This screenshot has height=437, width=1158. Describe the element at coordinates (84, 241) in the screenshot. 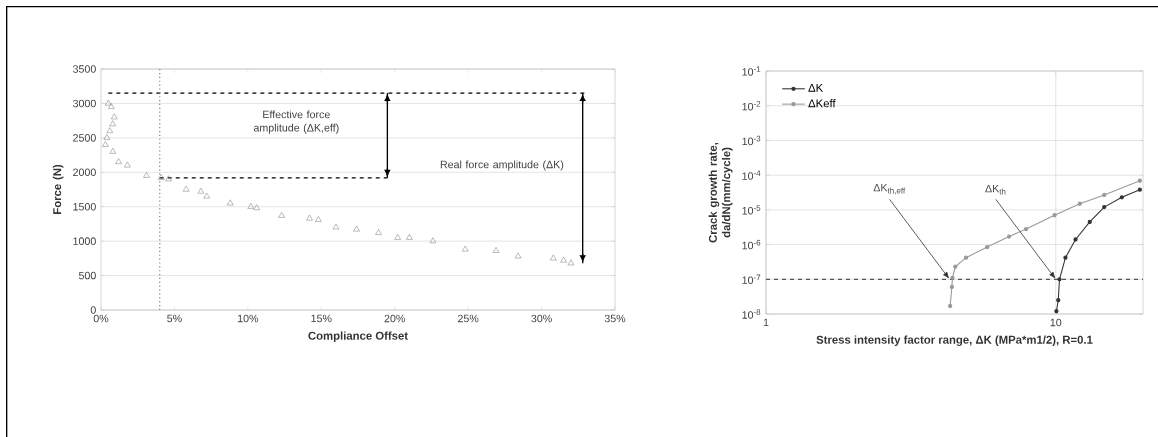

I see `y-tick-label: 1000` at that location.